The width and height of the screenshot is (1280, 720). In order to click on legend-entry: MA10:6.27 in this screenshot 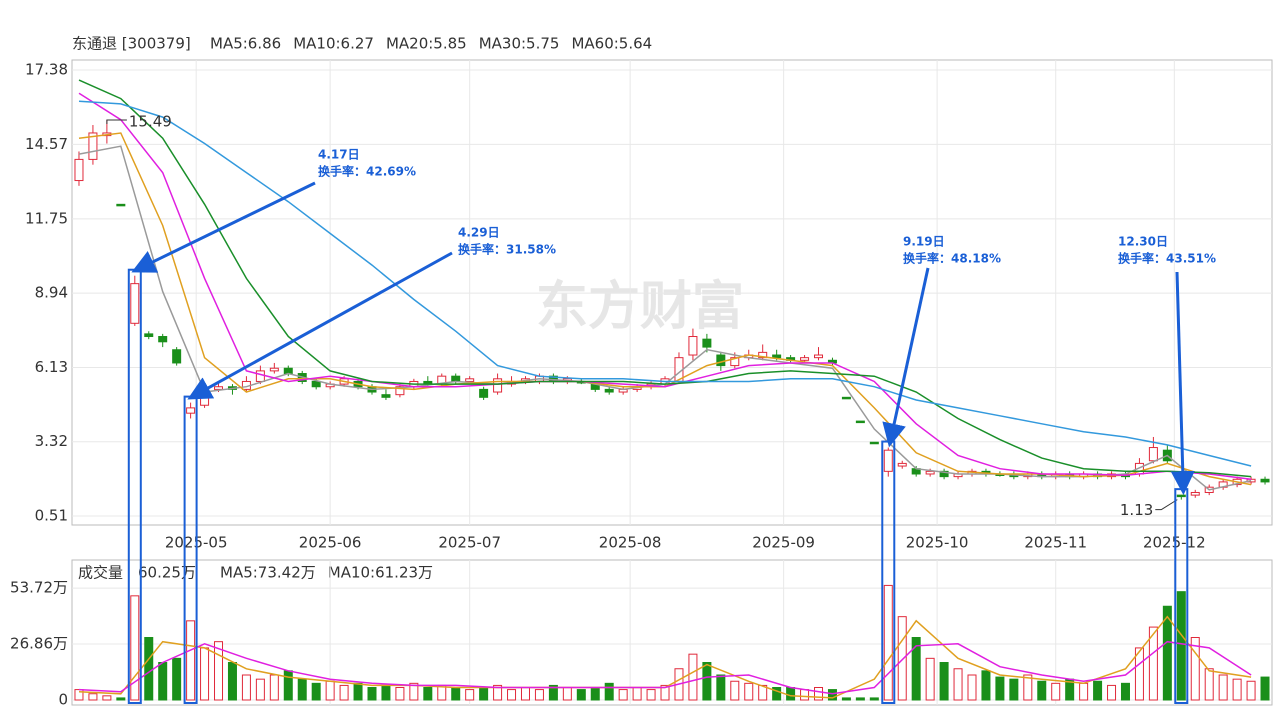, I will do `click(333, 44)`.